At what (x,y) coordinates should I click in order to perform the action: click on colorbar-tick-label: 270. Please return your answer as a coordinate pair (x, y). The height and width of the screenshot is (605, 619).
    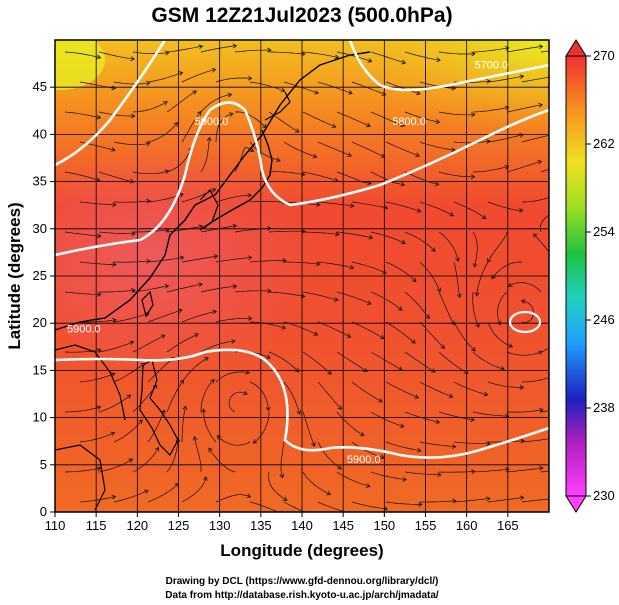
    Looking at the image, I should click on (604, 55).